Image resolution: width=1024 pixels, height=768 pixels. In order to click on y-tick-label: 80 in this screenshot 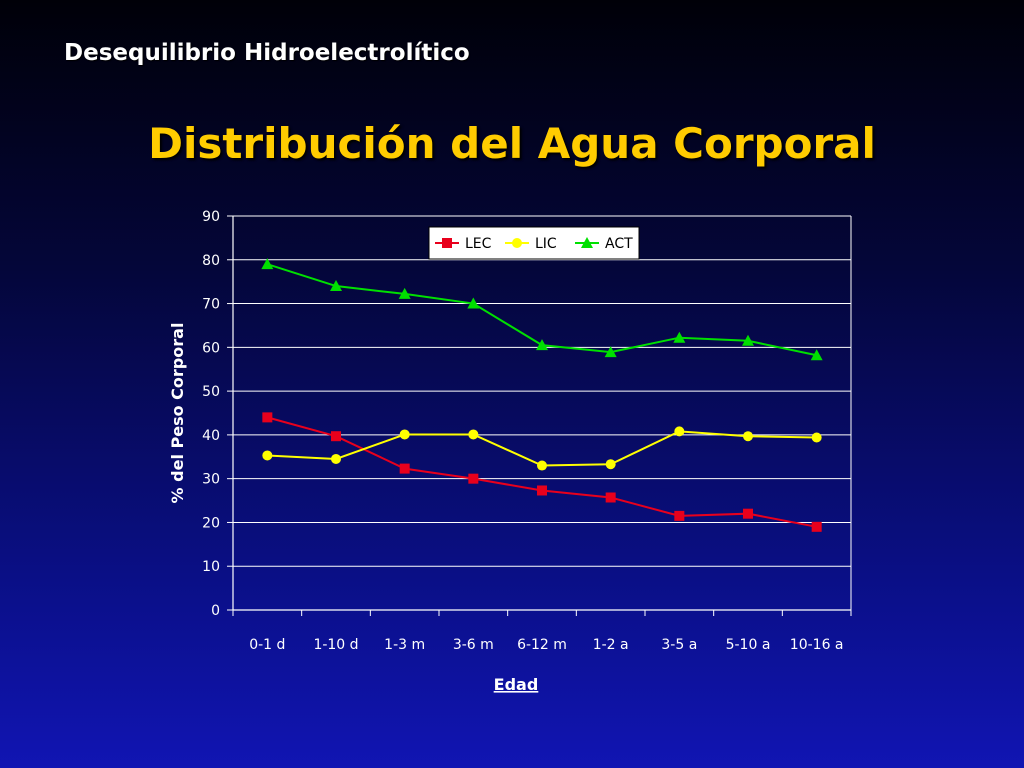, I will do `click(211, 261)`.